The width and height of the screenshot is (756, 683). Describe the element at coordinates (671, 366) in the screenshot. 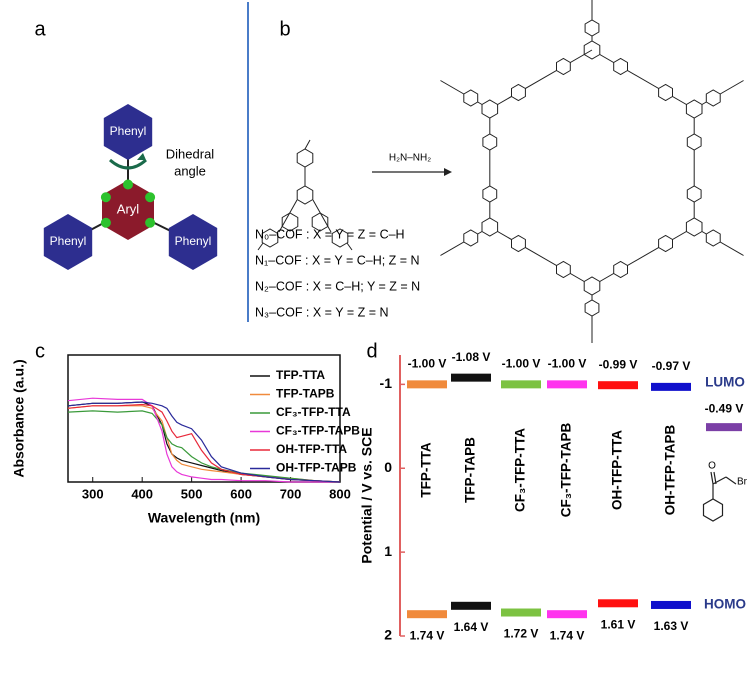

I see `value-label: -0.97 V` at that location.